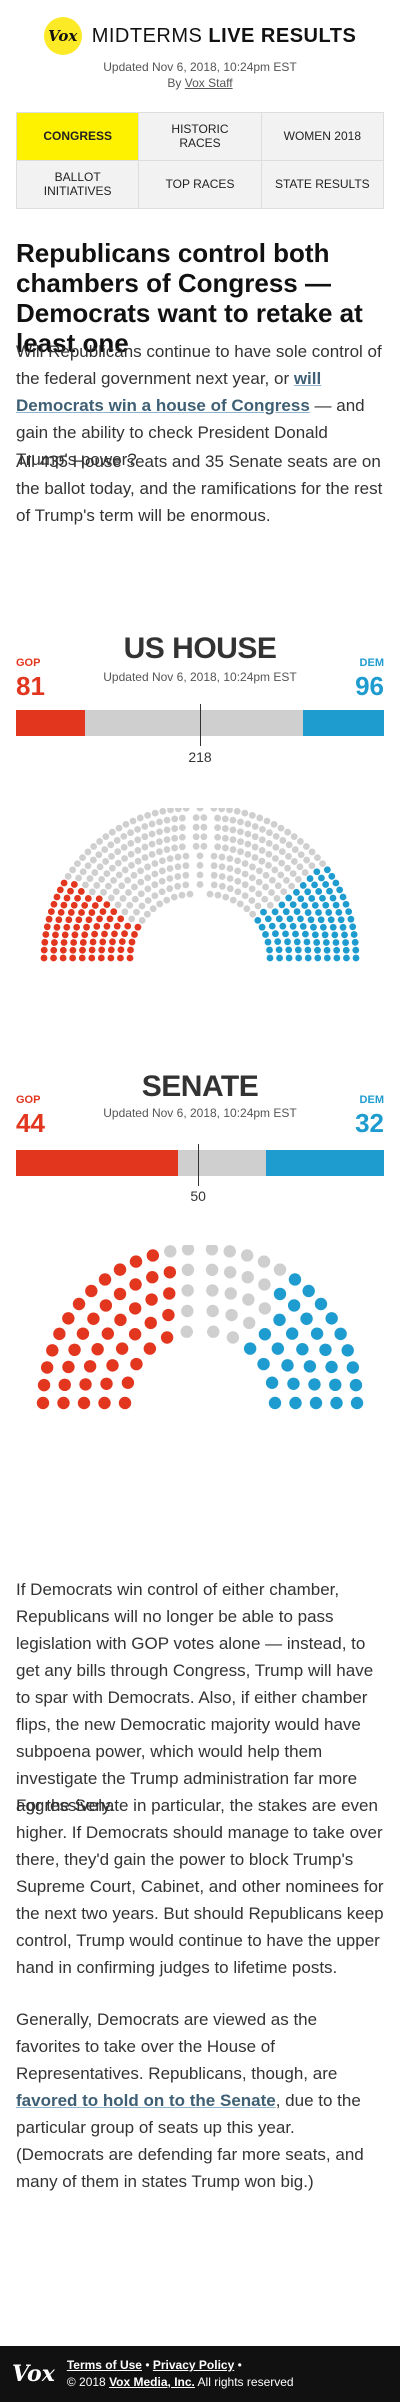  Describe the element at coordinates (322, 137) in the screenshot. I see `tab-women-2018: WOMEN 2018` at that location.